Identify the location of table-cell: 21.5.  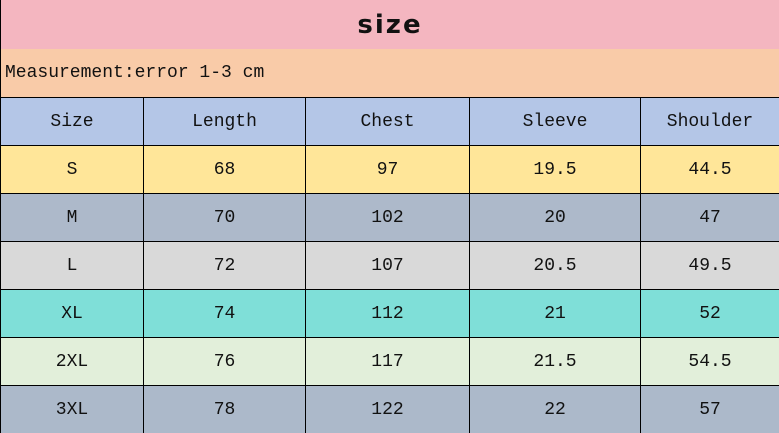
(555, 361).